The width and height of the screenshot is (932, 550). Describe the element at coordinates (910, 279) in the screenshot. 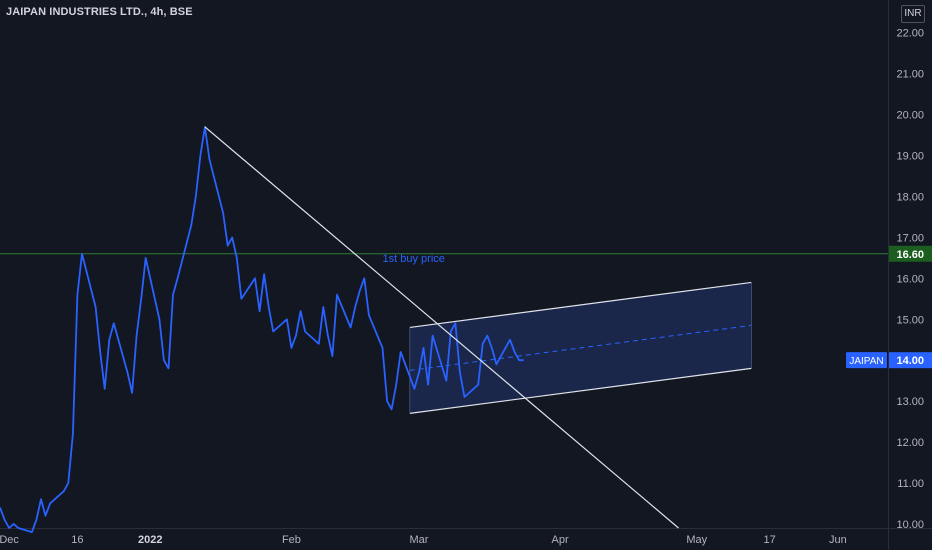

I see `price-tick-label: 16.00` at that location.